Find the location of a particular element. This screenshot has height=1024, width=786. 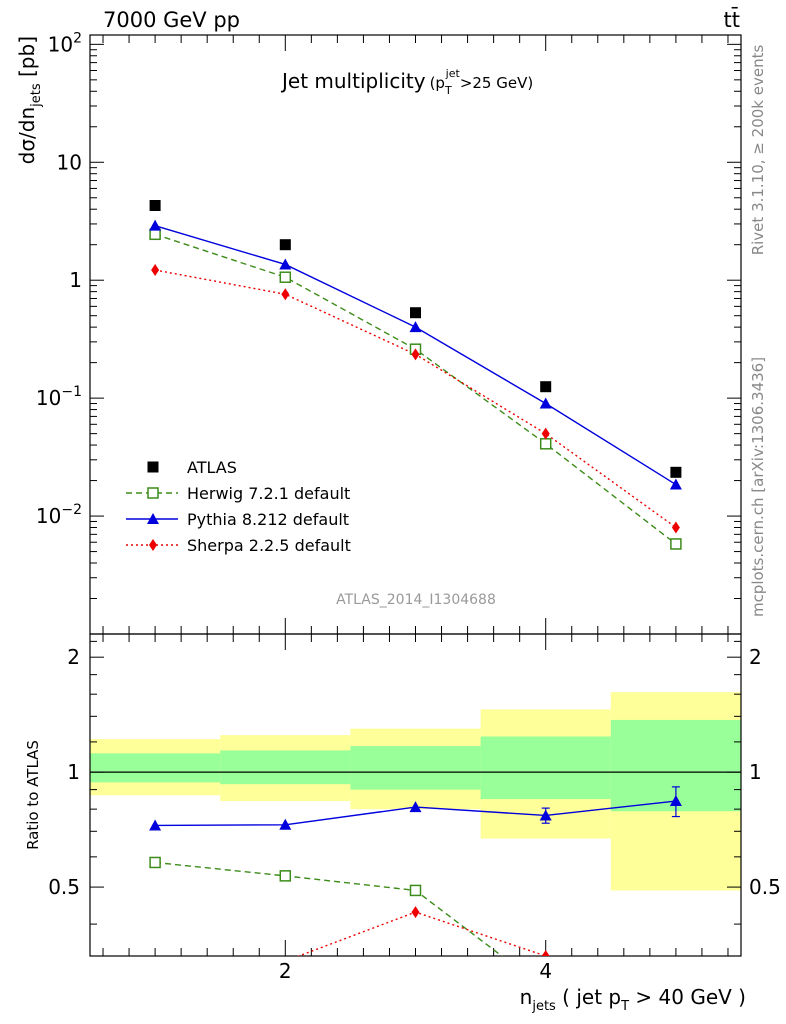

ratio-ylabel: Ratio to ATLAS is located at coordinates (33, 795).